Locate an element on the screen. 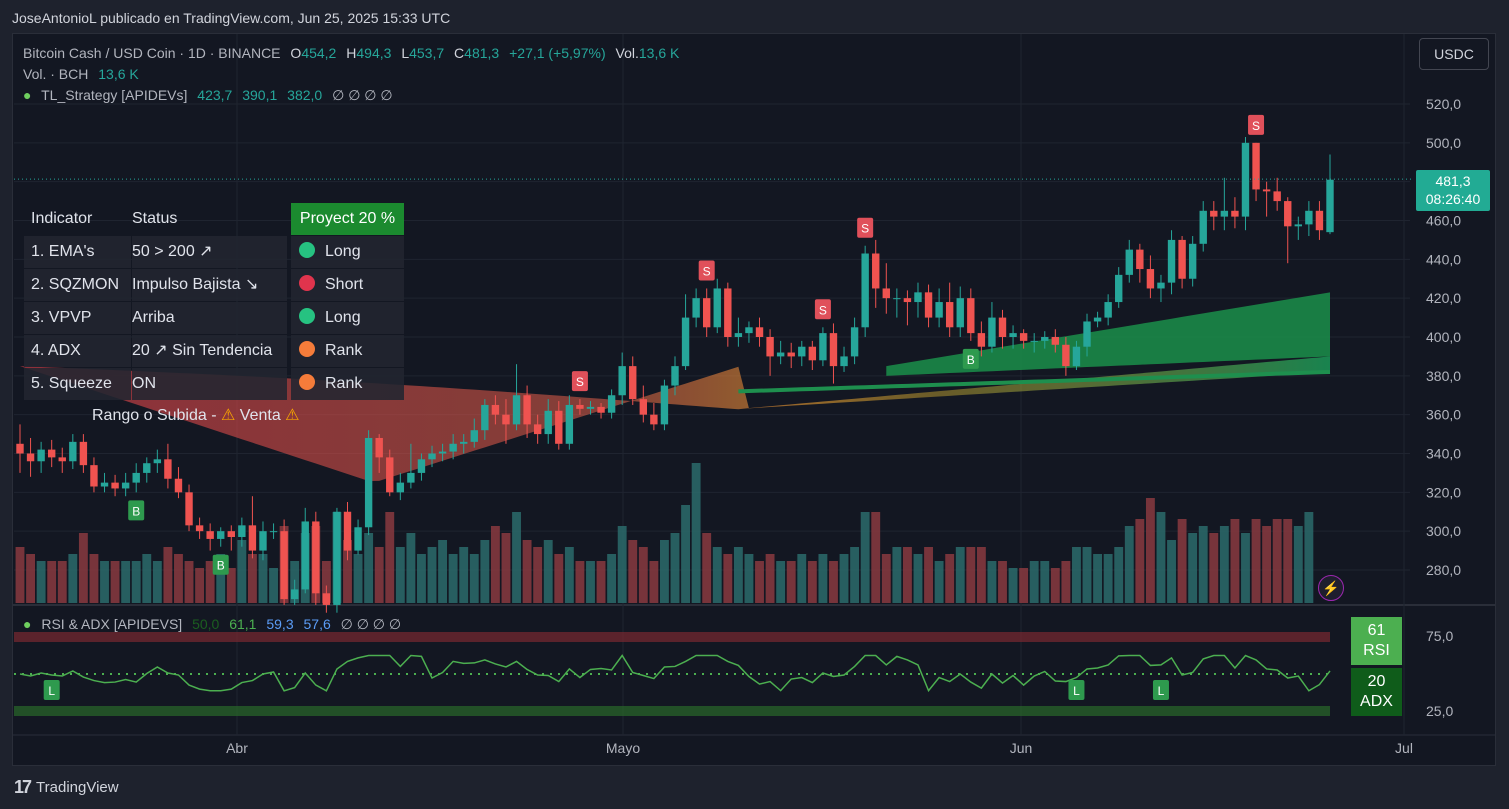  lightning-icon: ⚡ is located at coordinates (1331, 588).